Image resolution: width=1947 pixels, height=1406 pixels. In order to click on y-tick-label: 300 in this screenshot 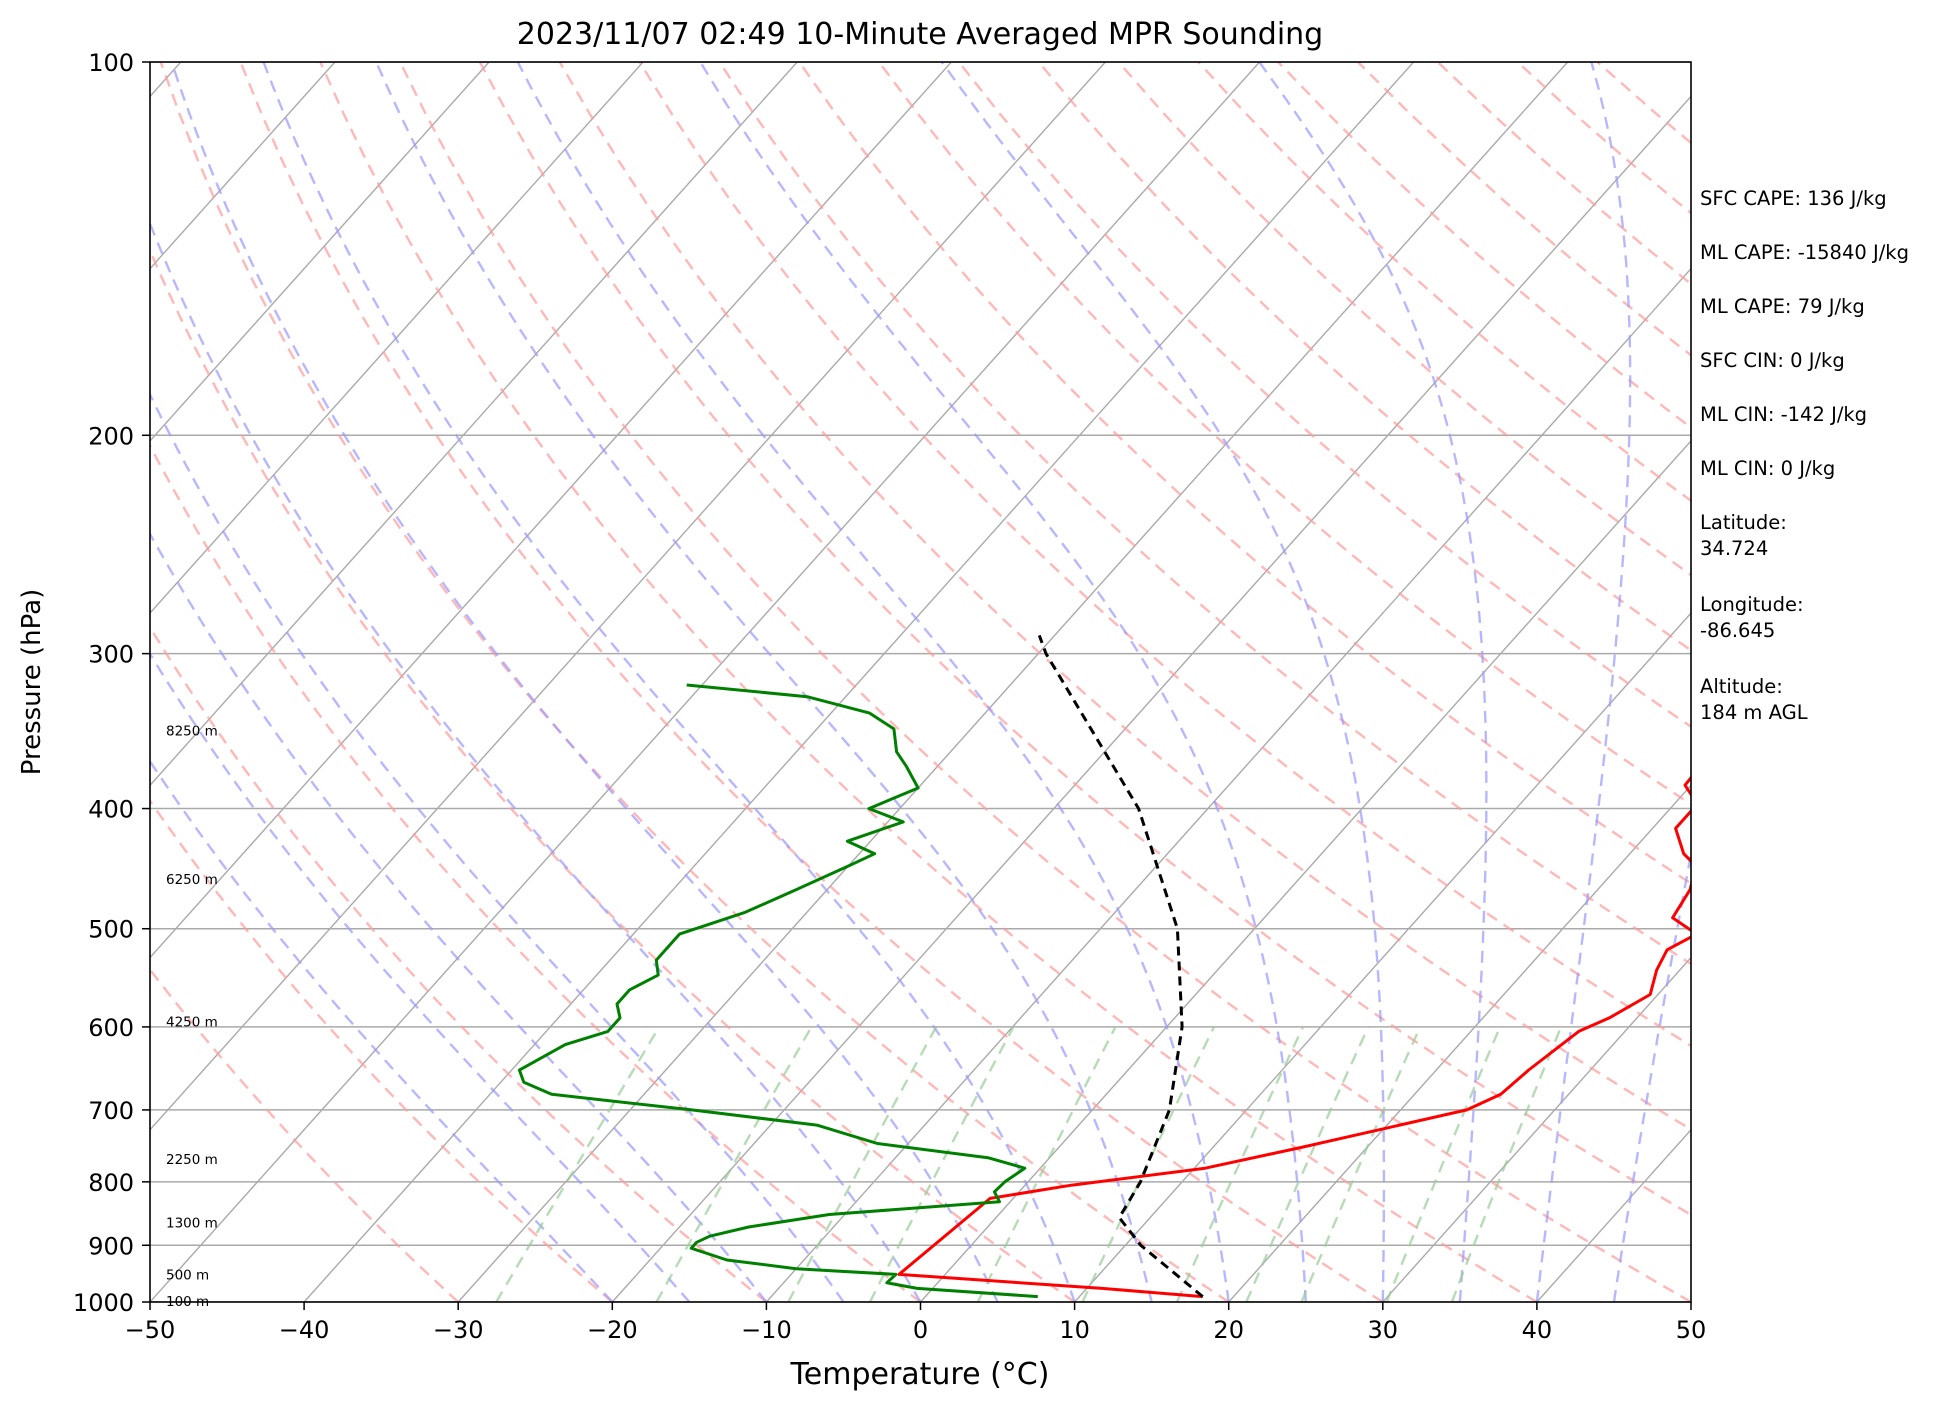, I will do `click(111, 655)`.